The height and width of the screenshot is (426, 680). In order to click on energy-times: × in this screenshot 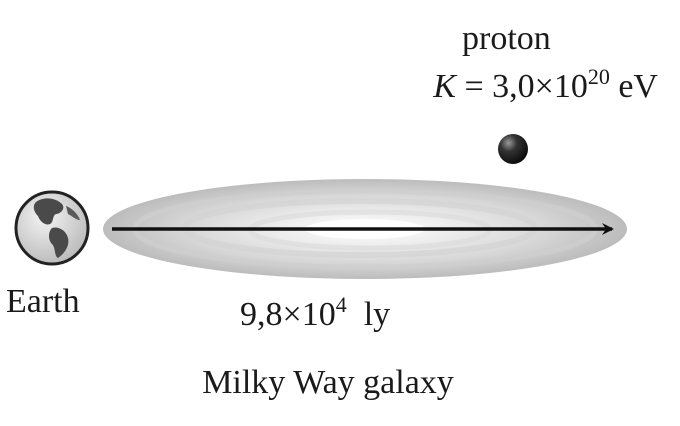, I will do `click(544, 86)`.